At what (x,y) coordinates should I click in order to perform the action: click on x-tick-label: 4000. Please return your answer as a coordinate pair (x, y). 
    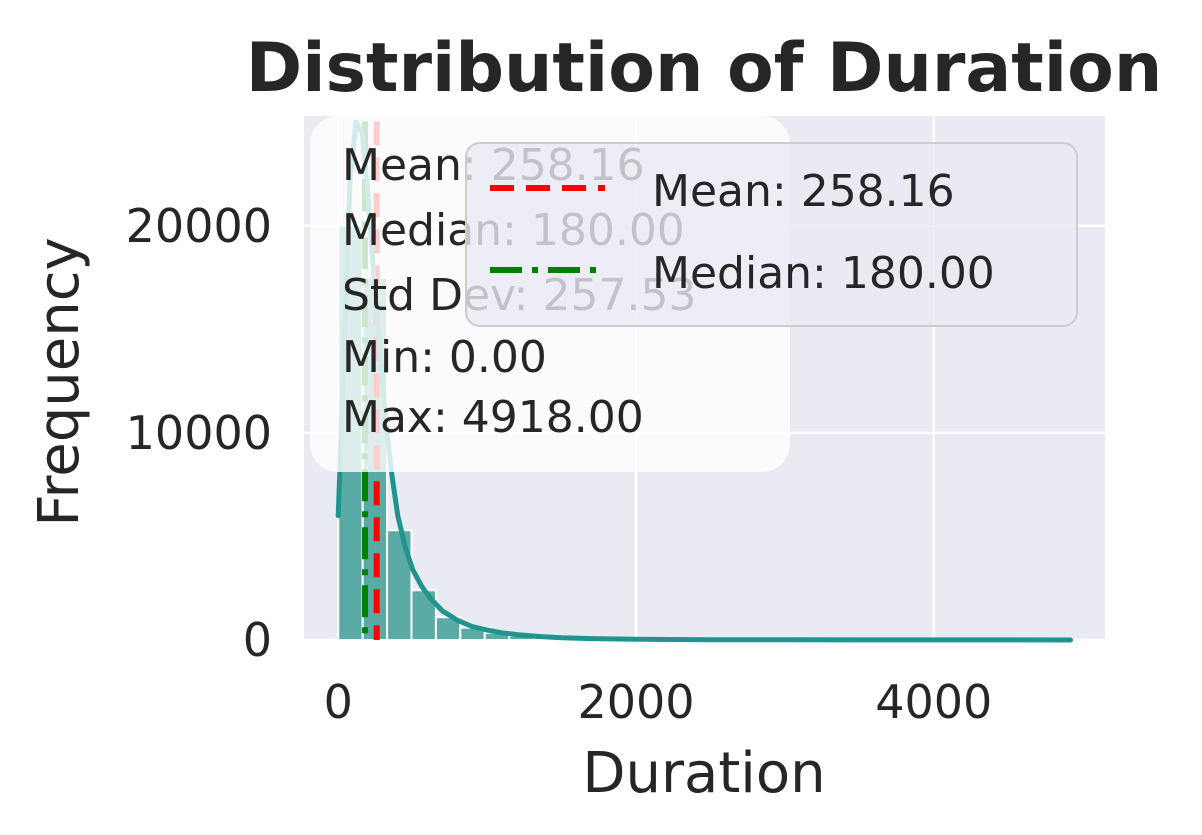
    Looking at the image, I should click on (933, 702).